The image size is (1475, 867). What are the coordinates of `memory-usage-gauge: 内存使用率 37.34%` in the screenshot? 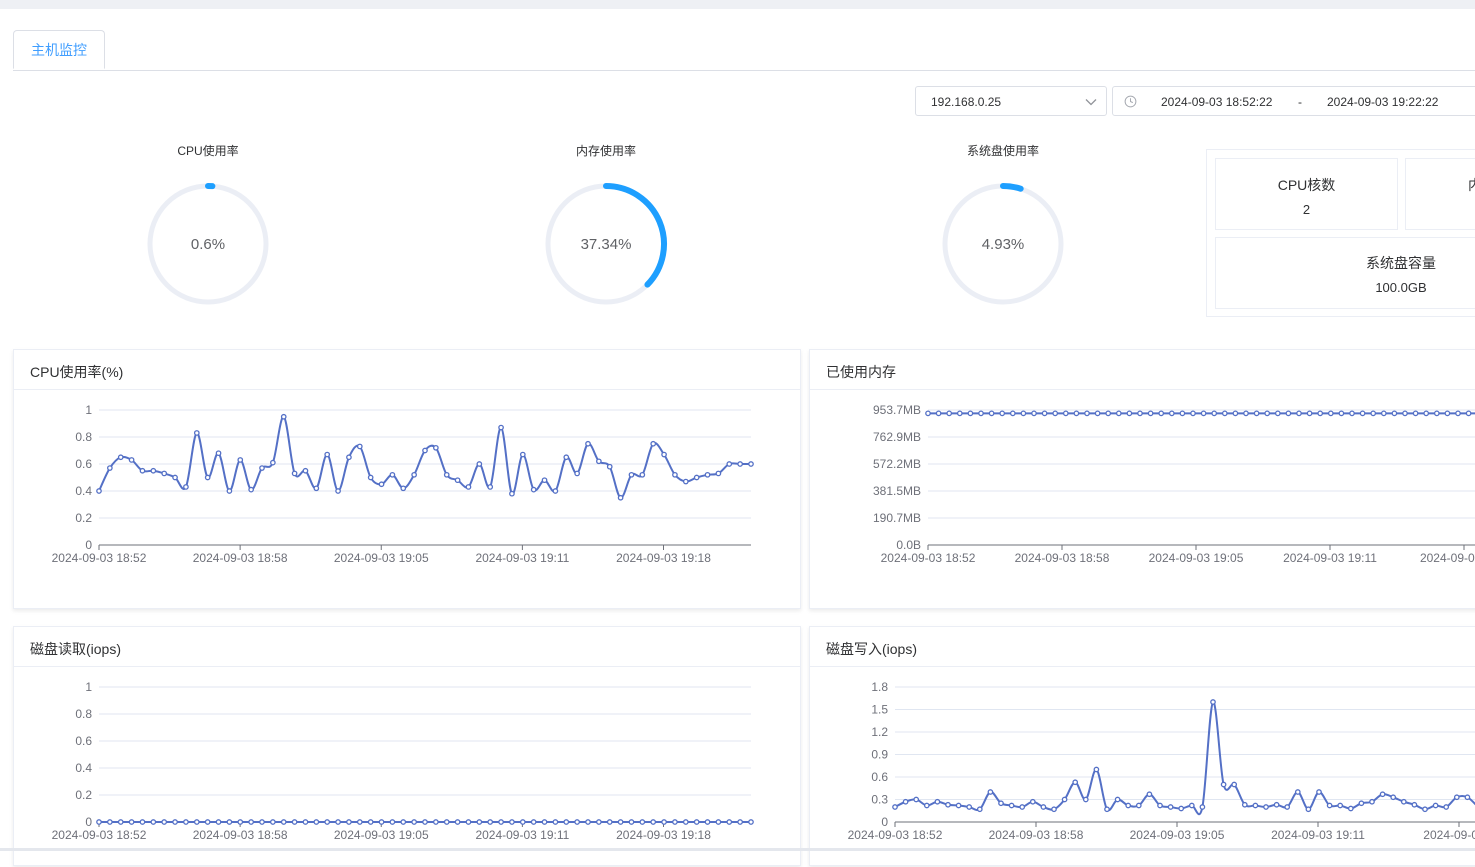 It's located at (606, 227).